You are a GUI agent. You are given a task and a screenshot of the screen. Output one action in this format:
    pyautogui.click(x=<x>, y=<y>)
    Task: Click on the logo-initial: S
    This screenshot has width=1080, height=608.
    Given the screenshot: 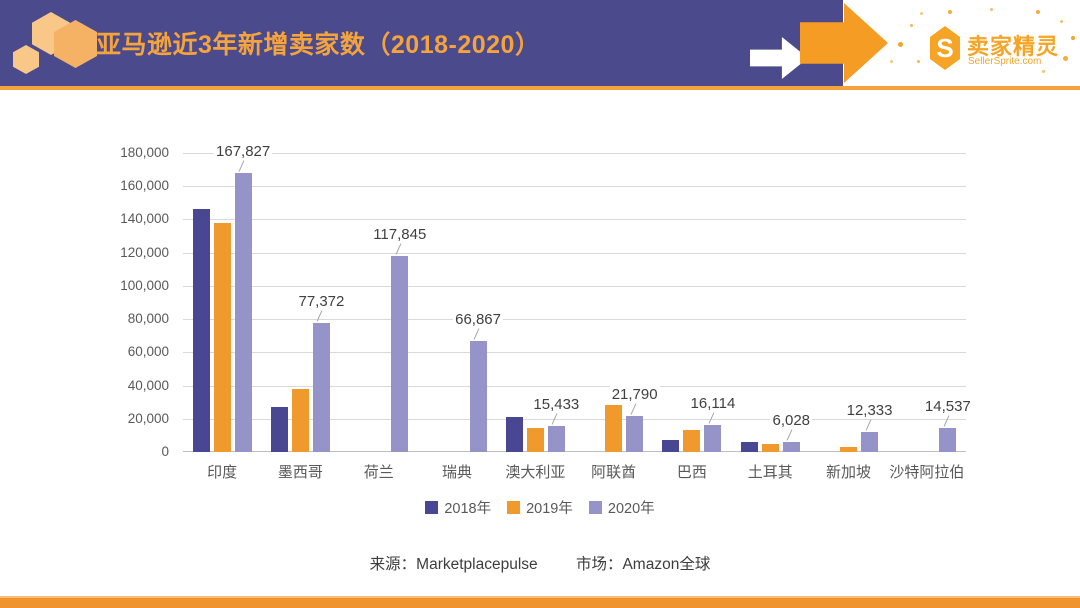 What is the action you would take?
    pyautogui.click(x=945, y=47)
    